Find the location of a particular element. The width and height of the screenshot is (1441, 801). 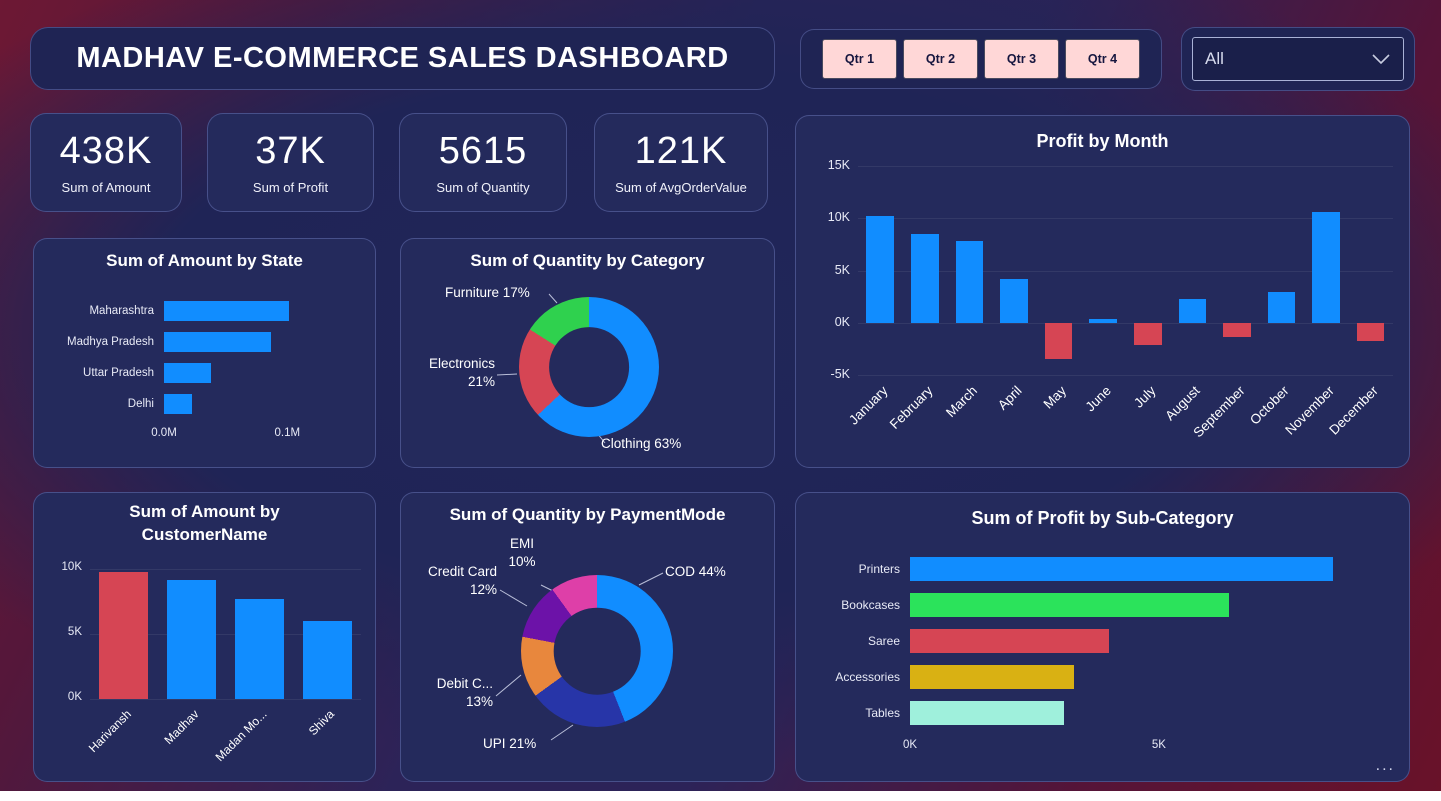

bar-february is located at coordinates (925, 278).